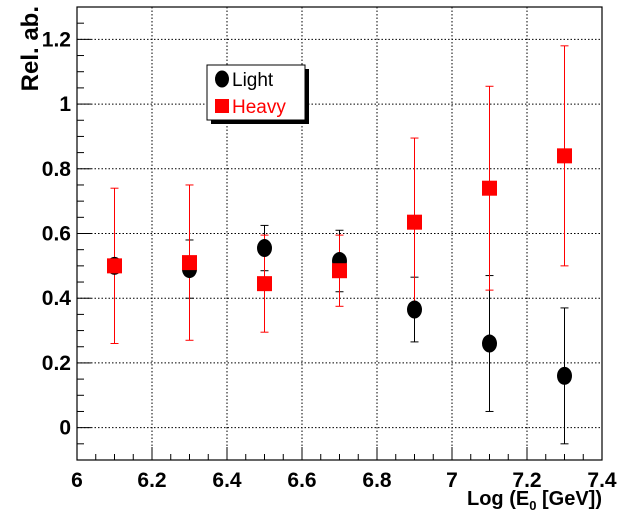 The width and height of the screenshot is (629, 518). I want to click on x-tick-label: 7, so click(452, 480).